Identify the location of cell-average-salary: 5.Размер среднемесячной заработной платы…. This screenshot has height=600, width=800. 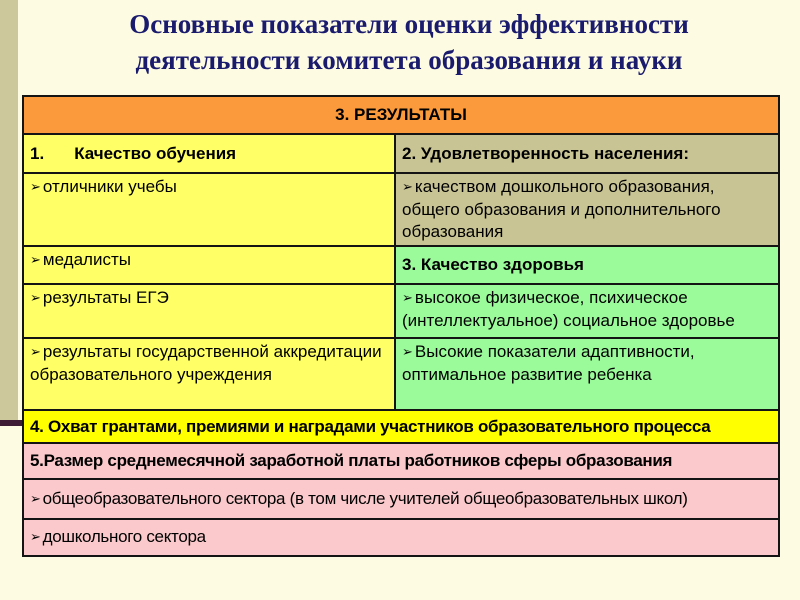
(401, 461).